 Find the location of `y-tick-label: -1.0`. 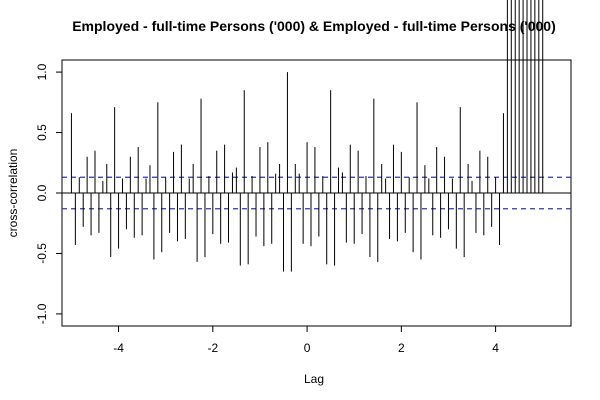

y-tick-label: -1.0 is located at coordinates (42, 313).